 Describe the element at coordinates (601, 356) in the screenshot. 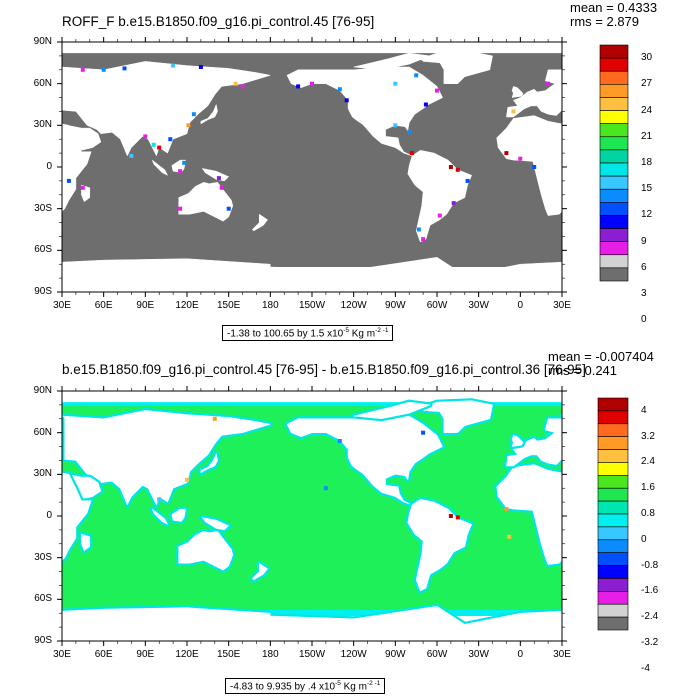

I see `panel2-mean: mean = -0.007404` at that location.